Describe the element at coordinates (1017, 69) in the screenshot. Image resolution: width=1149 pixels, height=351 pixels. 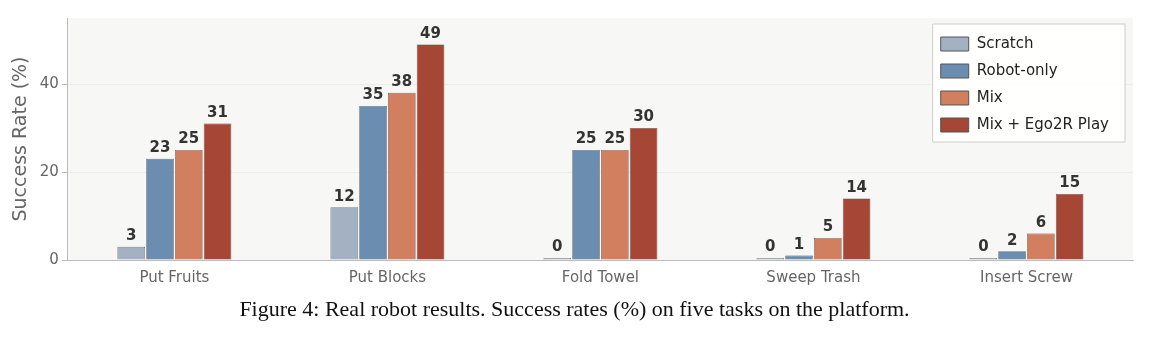
I see `legend-label: Robot-only` at that location.